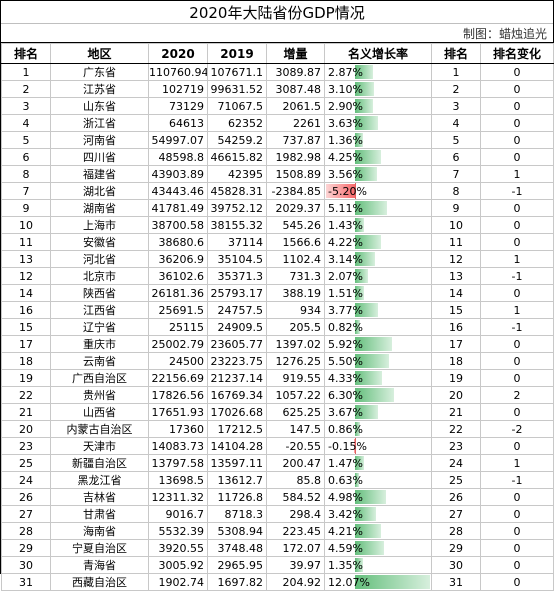 This screenshot has width=554, height=591. Describe the element at coordinates (277, 463) in the screenshot. I see `table-row: 25 新疆自治区 13797.58 13597.11 200.47 1.47% 24 1` at that location.